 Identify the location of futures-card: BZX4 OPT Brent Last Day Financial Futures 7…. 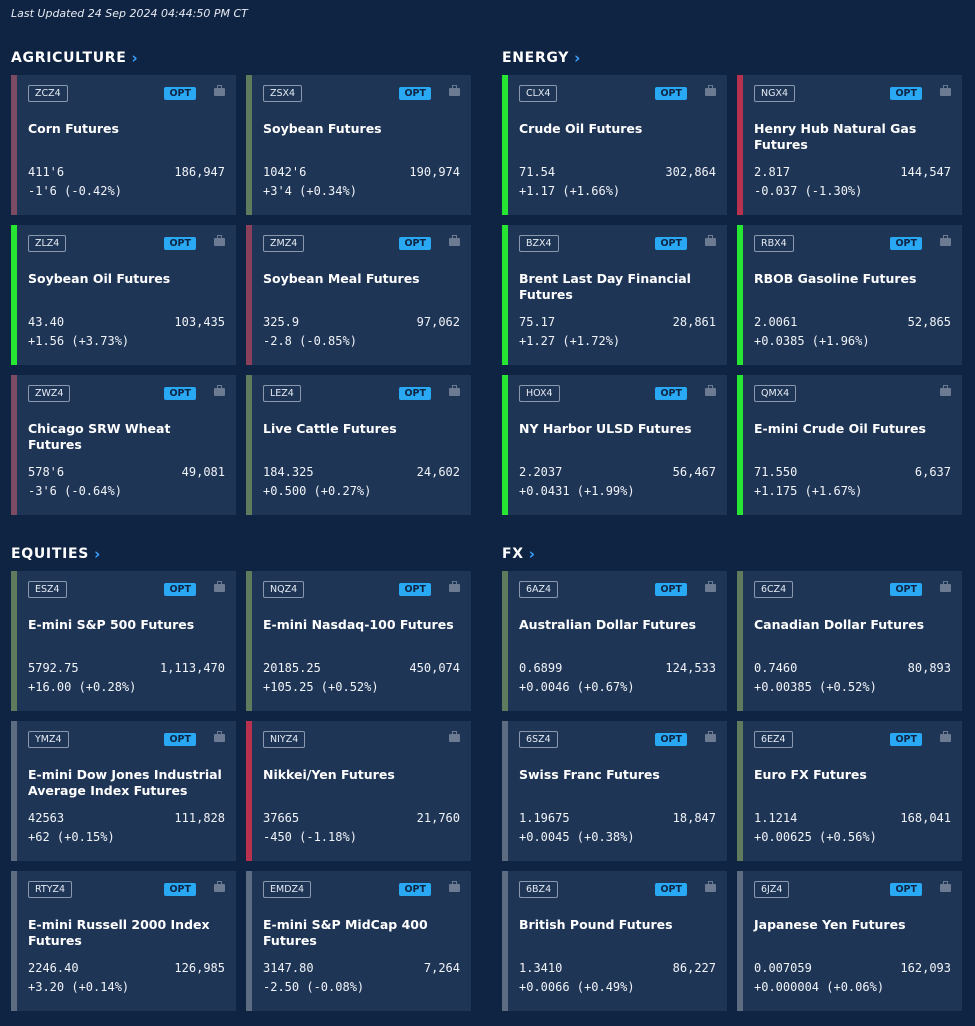
(614, 295).